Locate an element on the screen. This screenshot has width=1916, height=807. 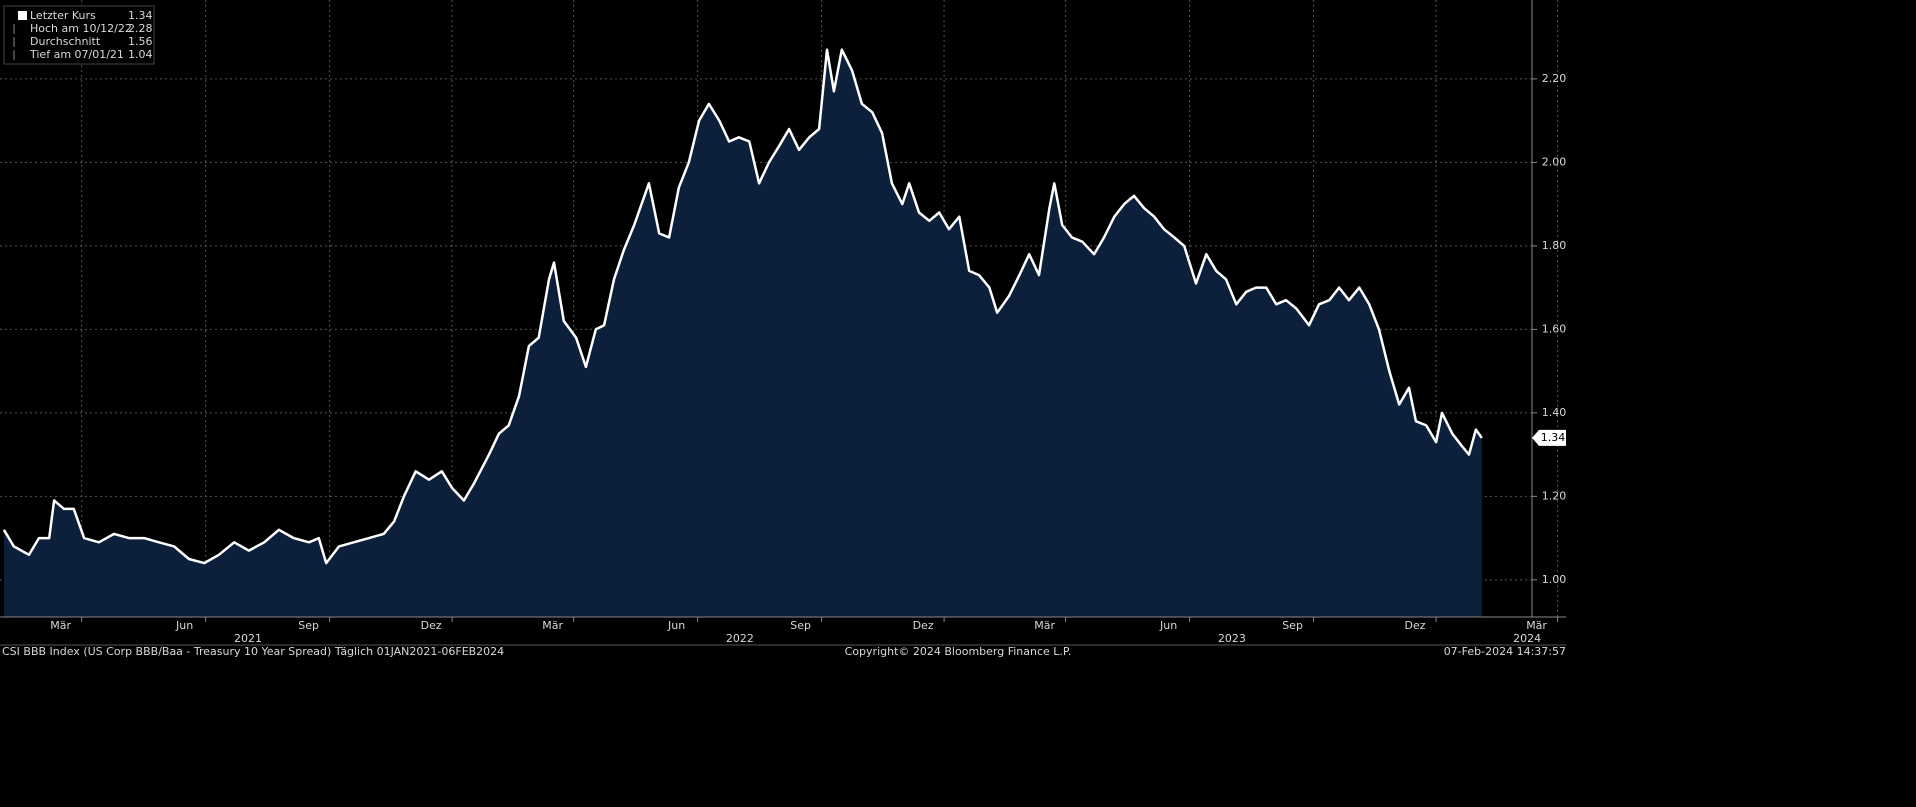
last-value-label: 1.34 is located at coordinates (1553, 437).